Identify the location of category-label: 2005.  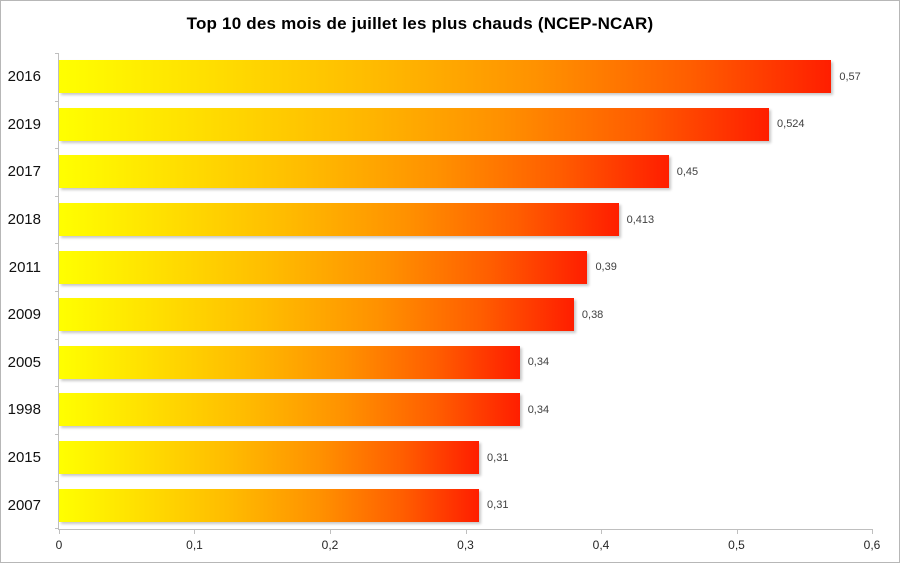
(24, 362).